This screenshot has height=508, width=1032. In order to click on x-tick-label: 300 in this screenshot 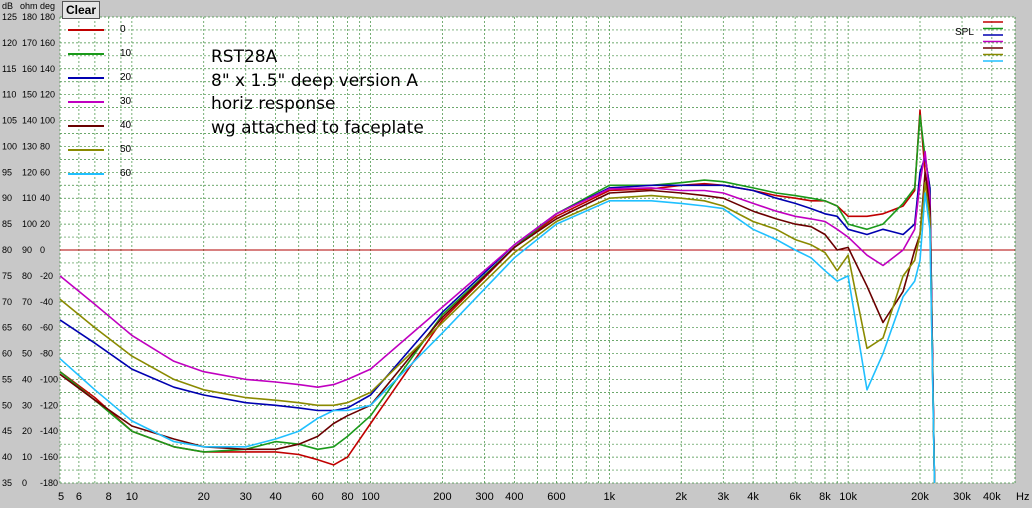, I will do `click(484, 497)`.